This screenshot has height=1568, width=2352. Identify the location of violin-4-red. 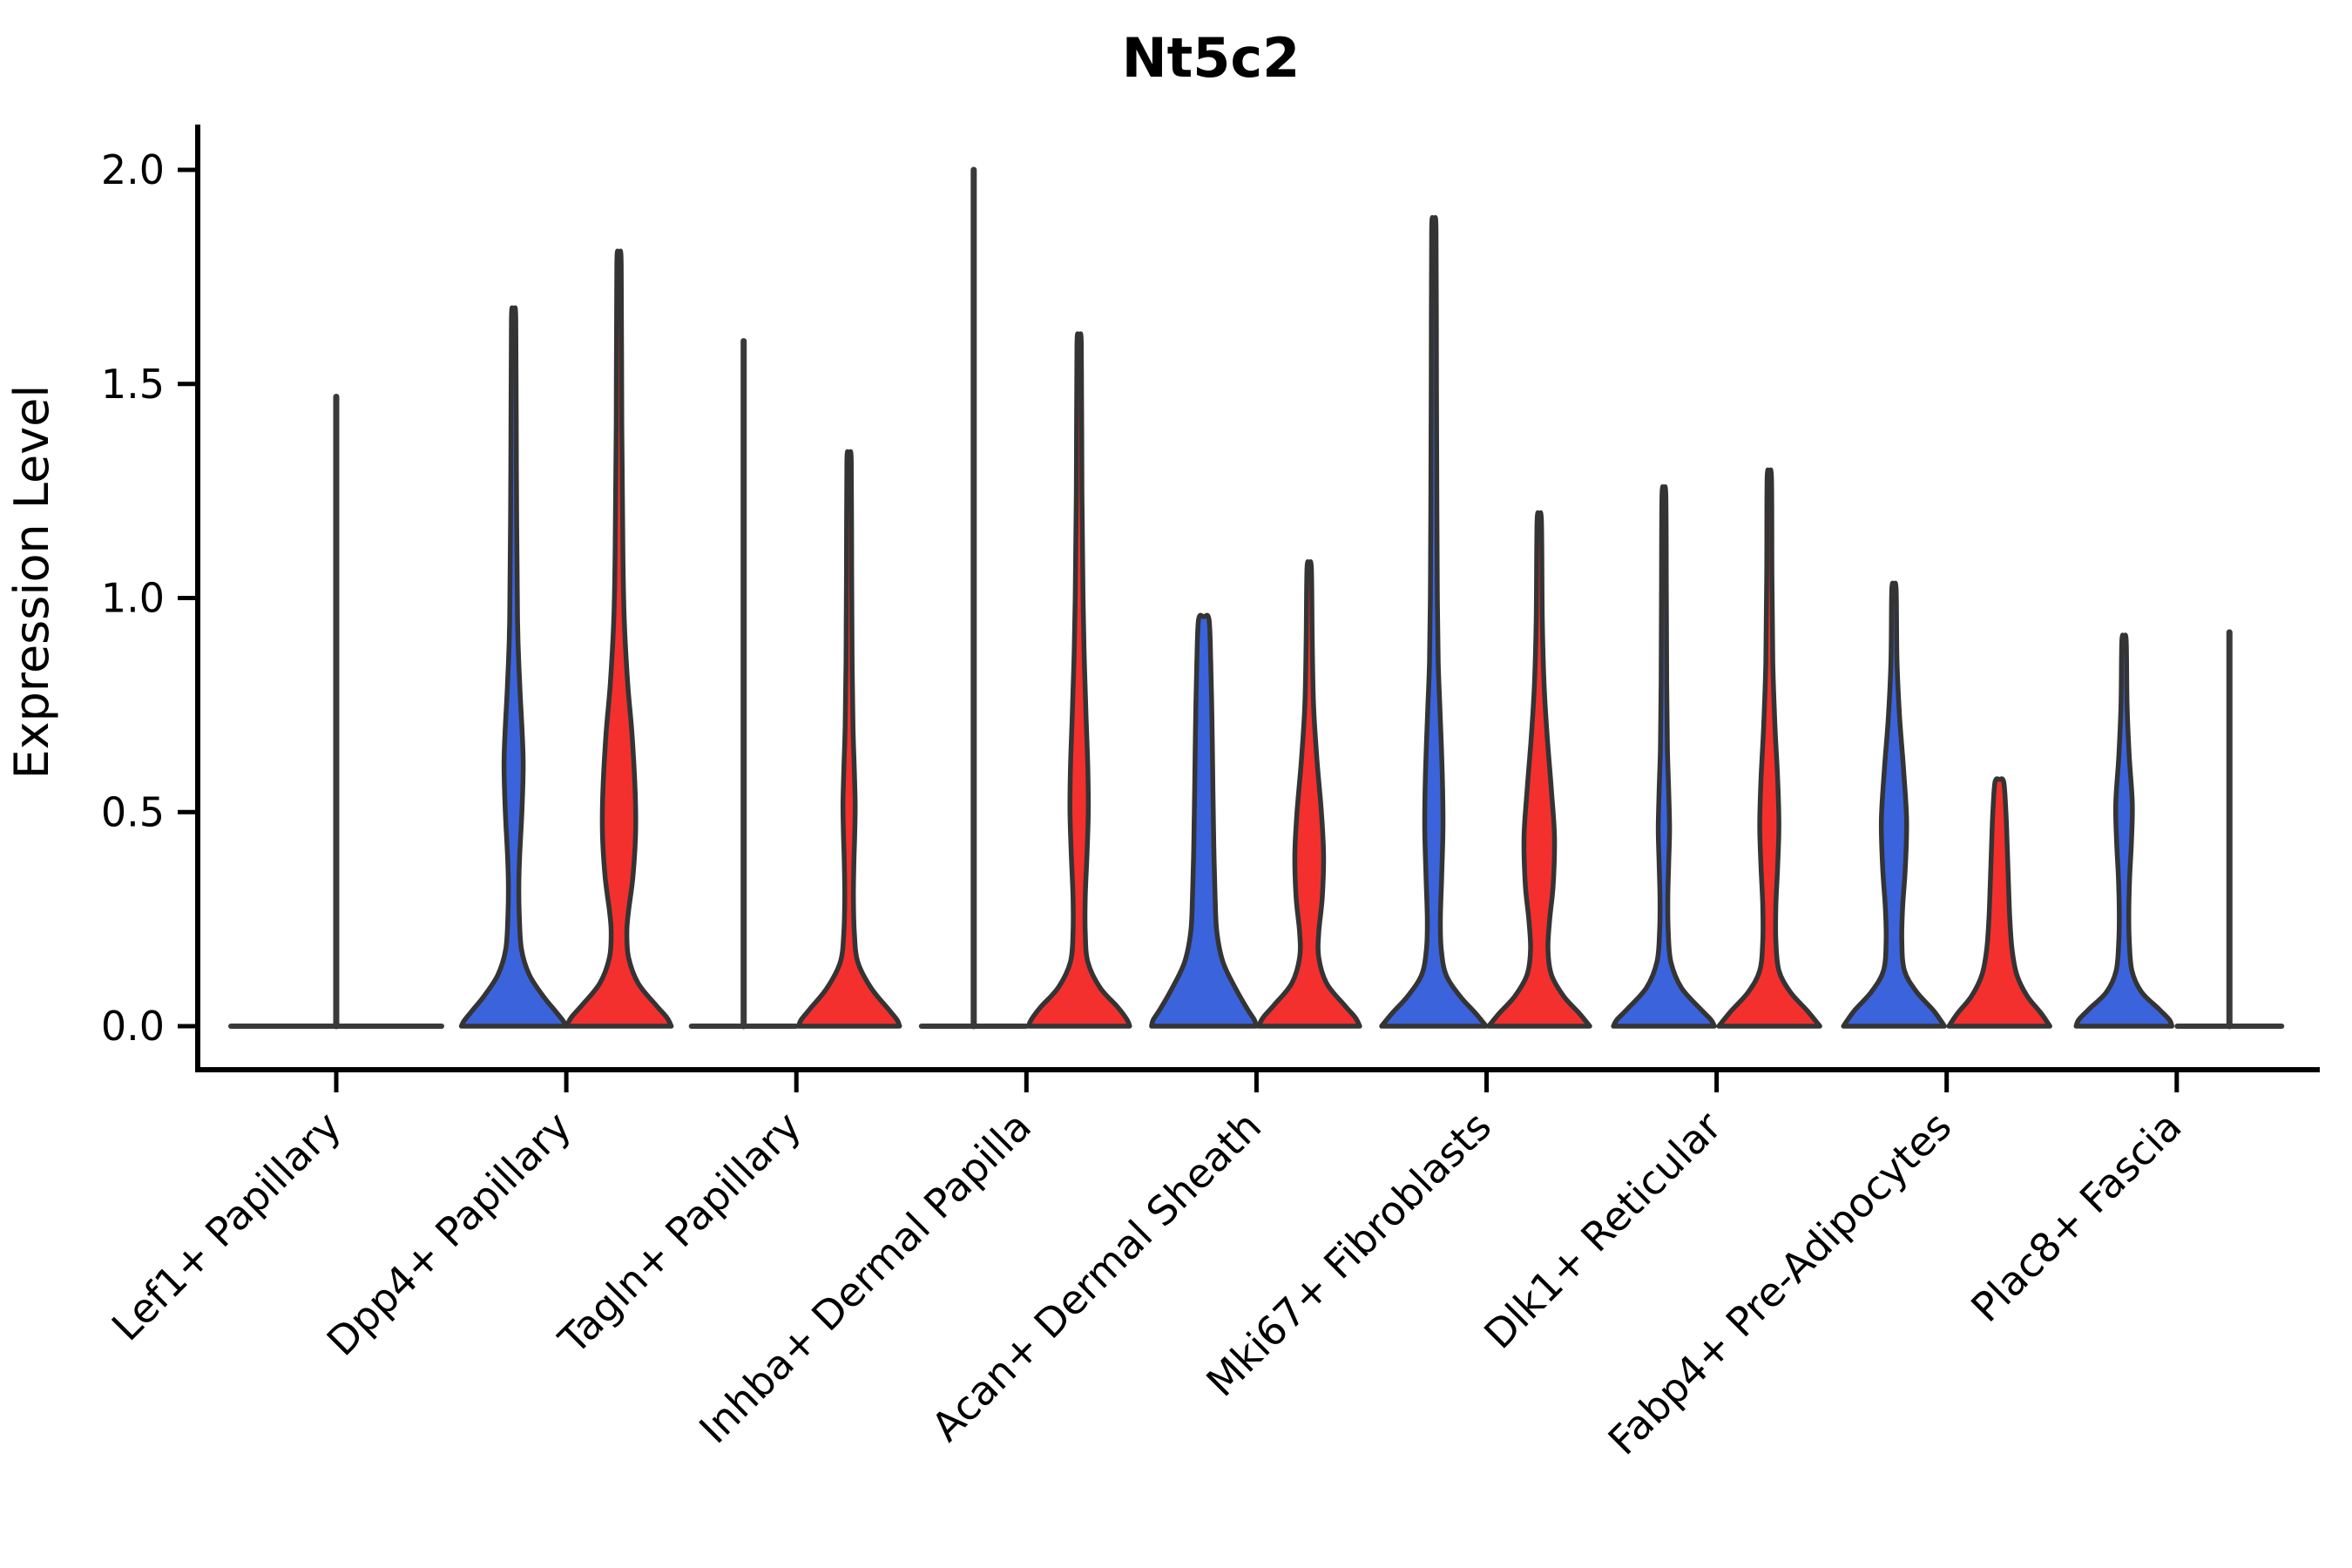
(1079, 680).